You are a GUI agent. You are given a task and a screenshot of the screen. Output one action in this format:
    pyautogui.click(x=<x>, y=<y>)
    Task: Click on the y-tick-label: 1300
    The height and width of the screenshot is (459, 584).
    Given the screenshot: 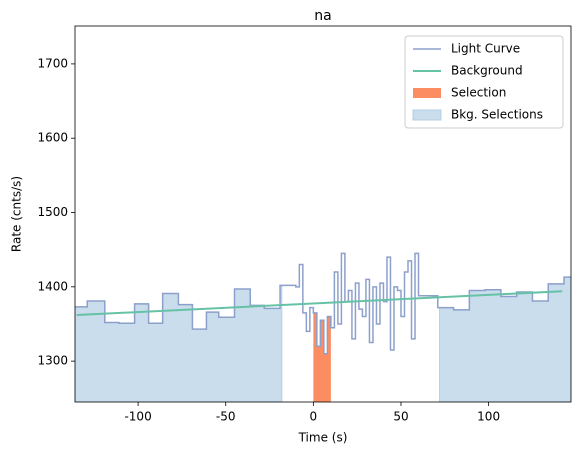 What is the action you would take?
    pyautogui.click(x=52, y=361)
    